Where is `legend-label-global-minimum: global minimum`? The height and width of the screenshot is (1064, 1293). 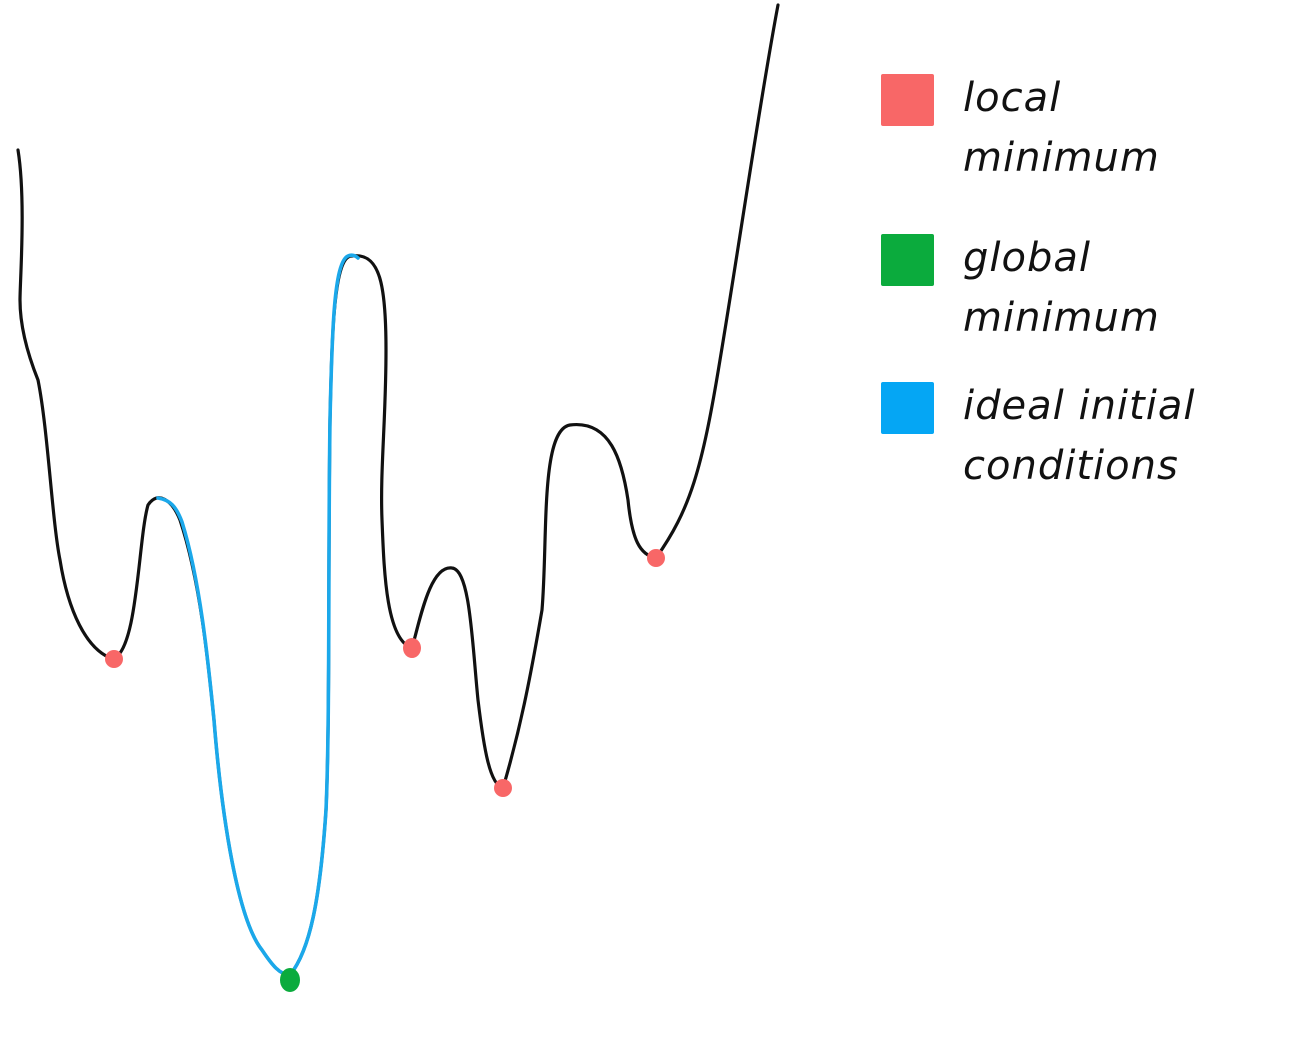 legend-label-global-minimum: global minimum is located at coordinates (1061, 288).